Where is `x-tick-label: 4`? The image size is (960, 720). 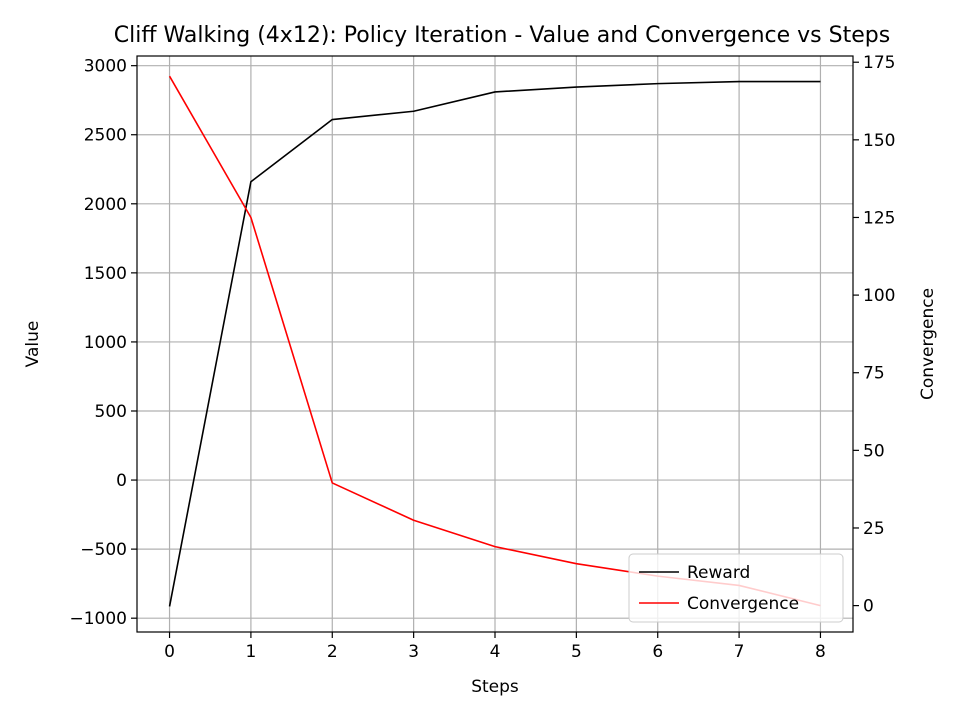
x-tick-label: 4 is located at coordinates (495, 652).